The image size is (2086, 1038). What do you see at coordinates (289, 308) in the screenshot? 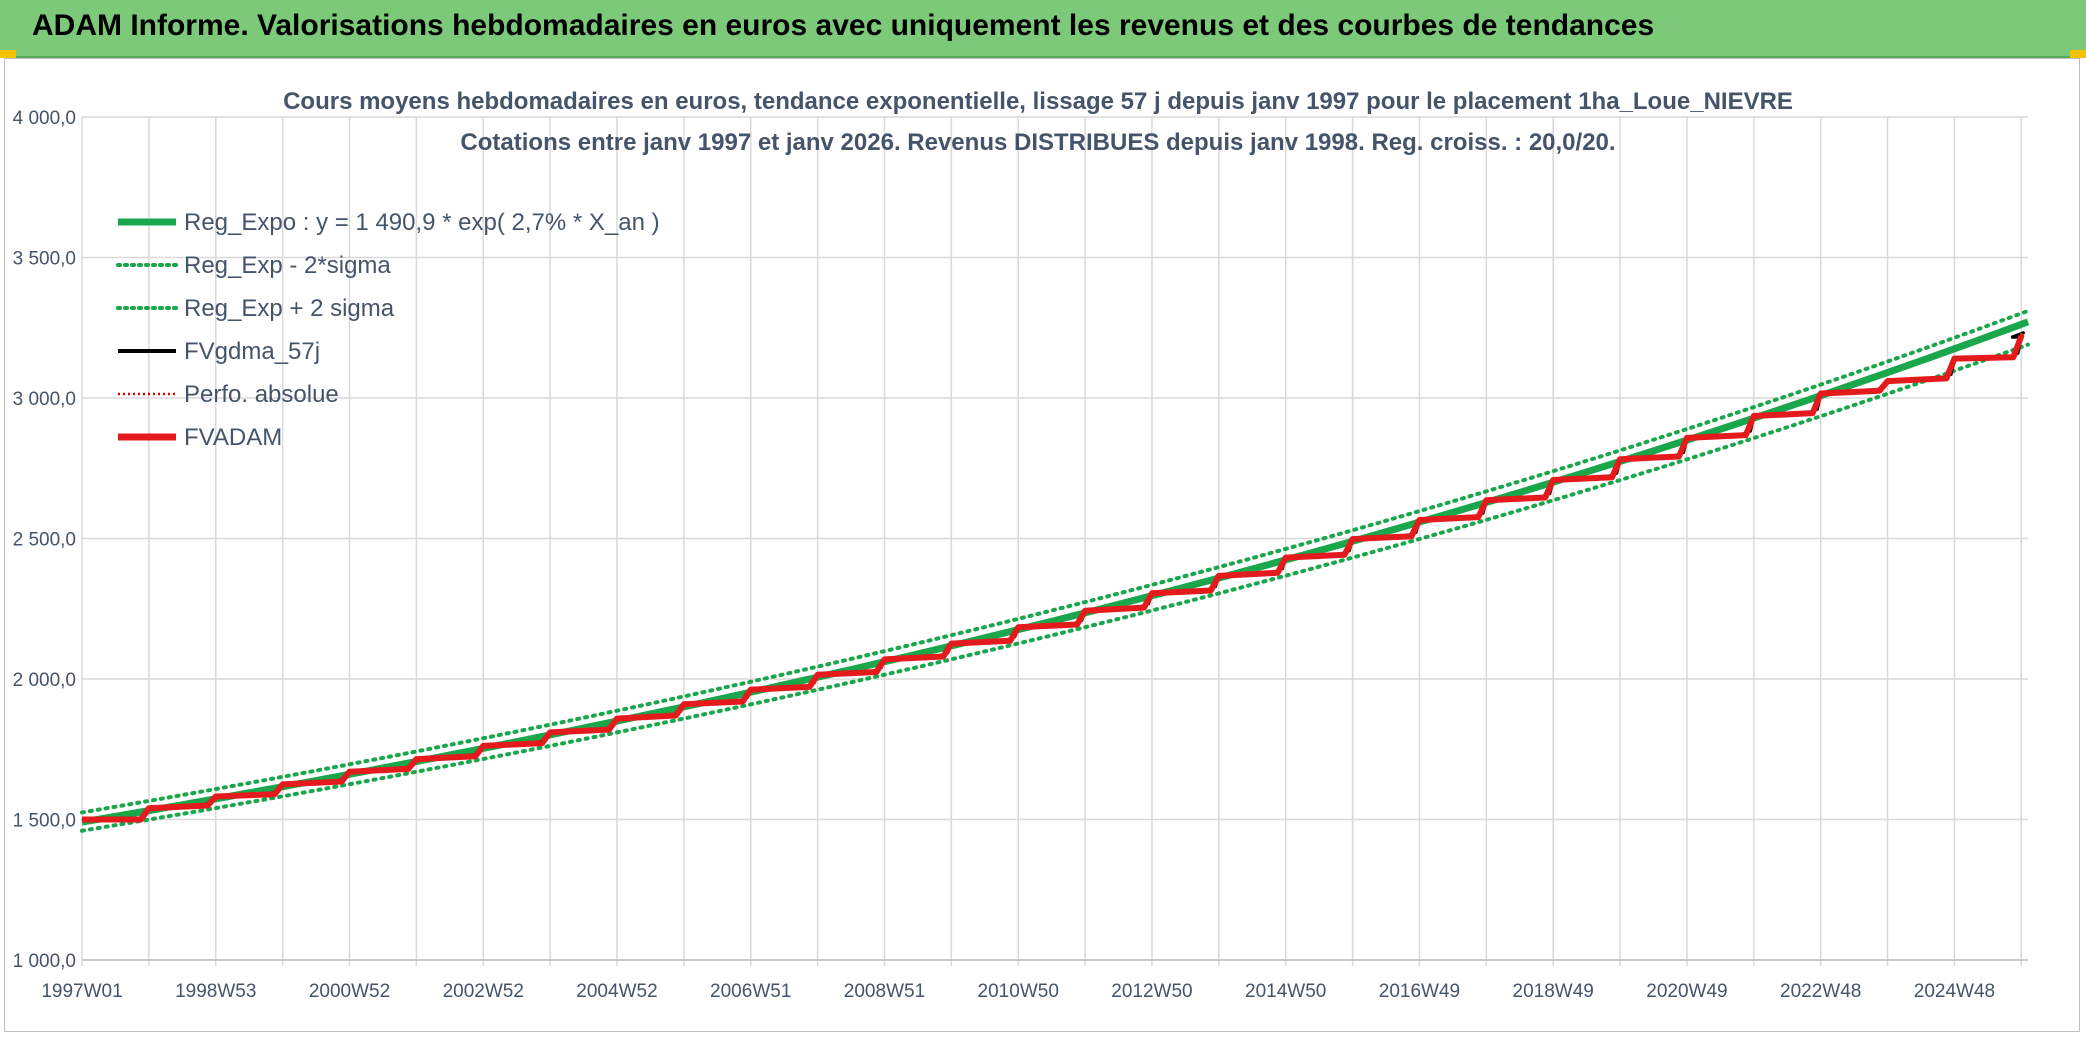
I see `legend-label: Reg_Exp + 2 sigma` at bounding box center [289, 308].